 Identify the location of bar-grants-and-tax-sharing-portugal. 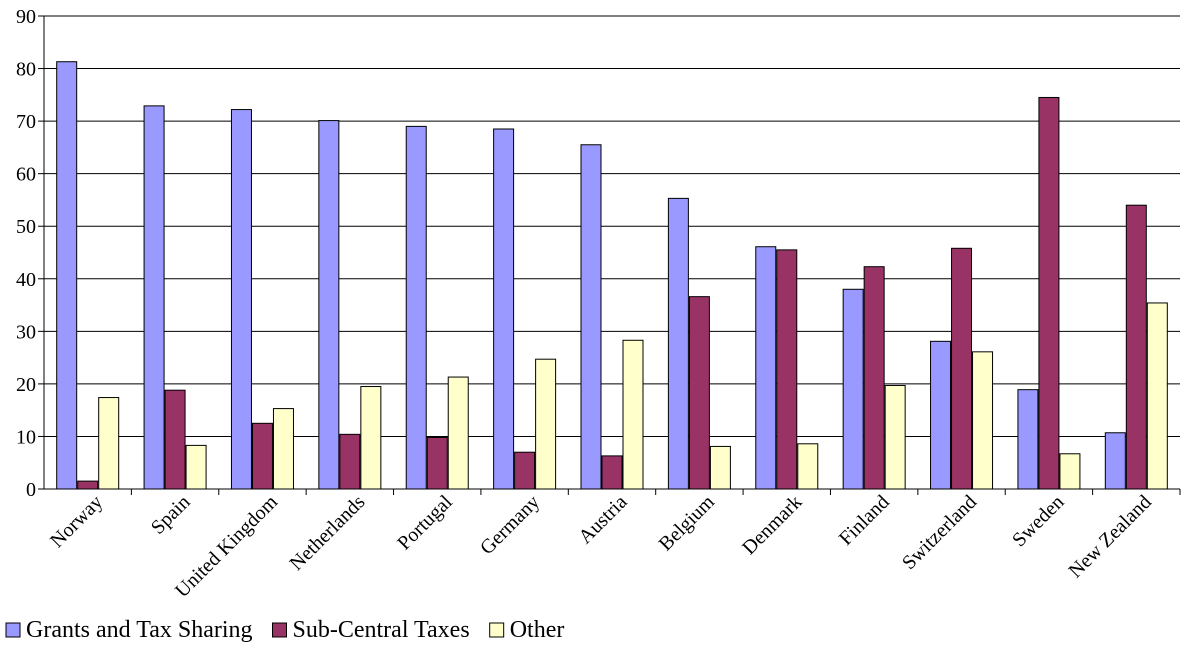
(416, 307).